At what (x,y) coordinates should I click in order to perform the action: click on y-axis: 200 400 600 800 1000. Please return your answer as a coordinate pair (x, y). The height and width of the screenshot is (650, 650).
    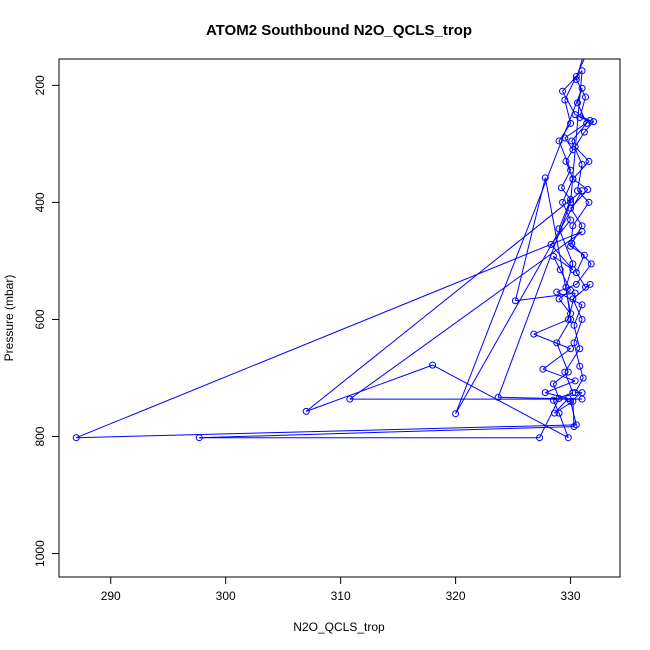
    Looking at the image, I should click on (46, 321).